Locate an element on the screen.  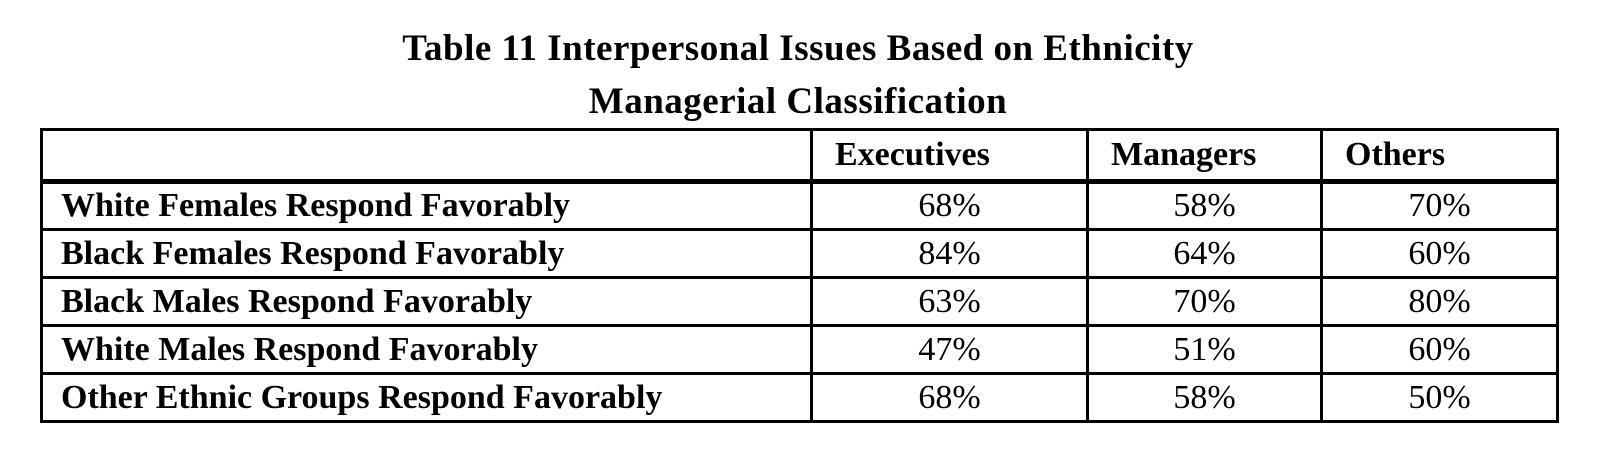
header-cell-blank is located at coordinates (426, 156).